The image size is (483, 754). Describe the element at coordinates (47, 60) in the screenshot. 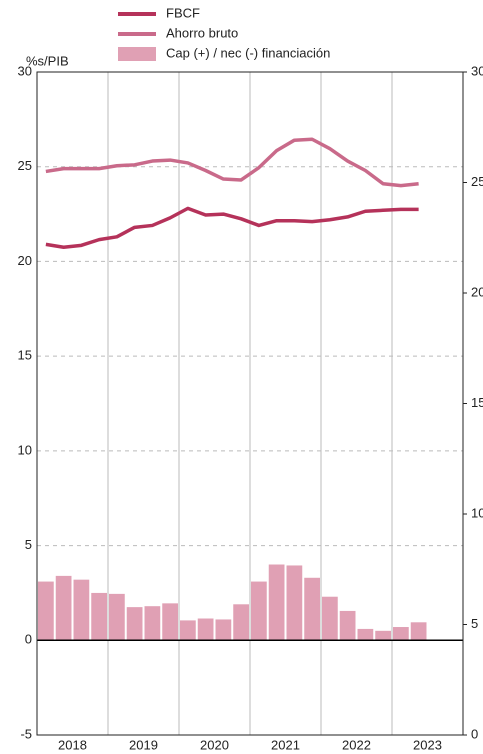

I see `y-axis-label: %s/PIB` at that location.